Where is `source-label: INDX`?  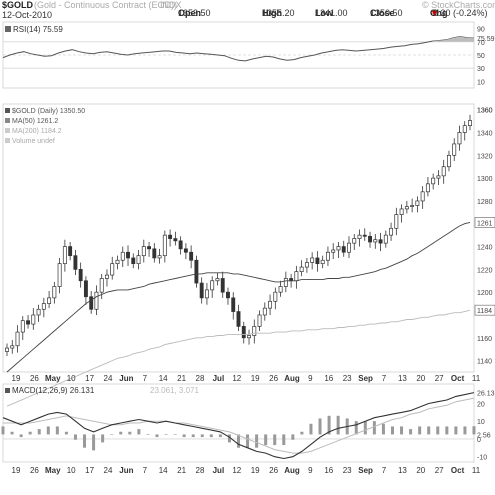 source-label: INDX is located at coordinates (171, 5).